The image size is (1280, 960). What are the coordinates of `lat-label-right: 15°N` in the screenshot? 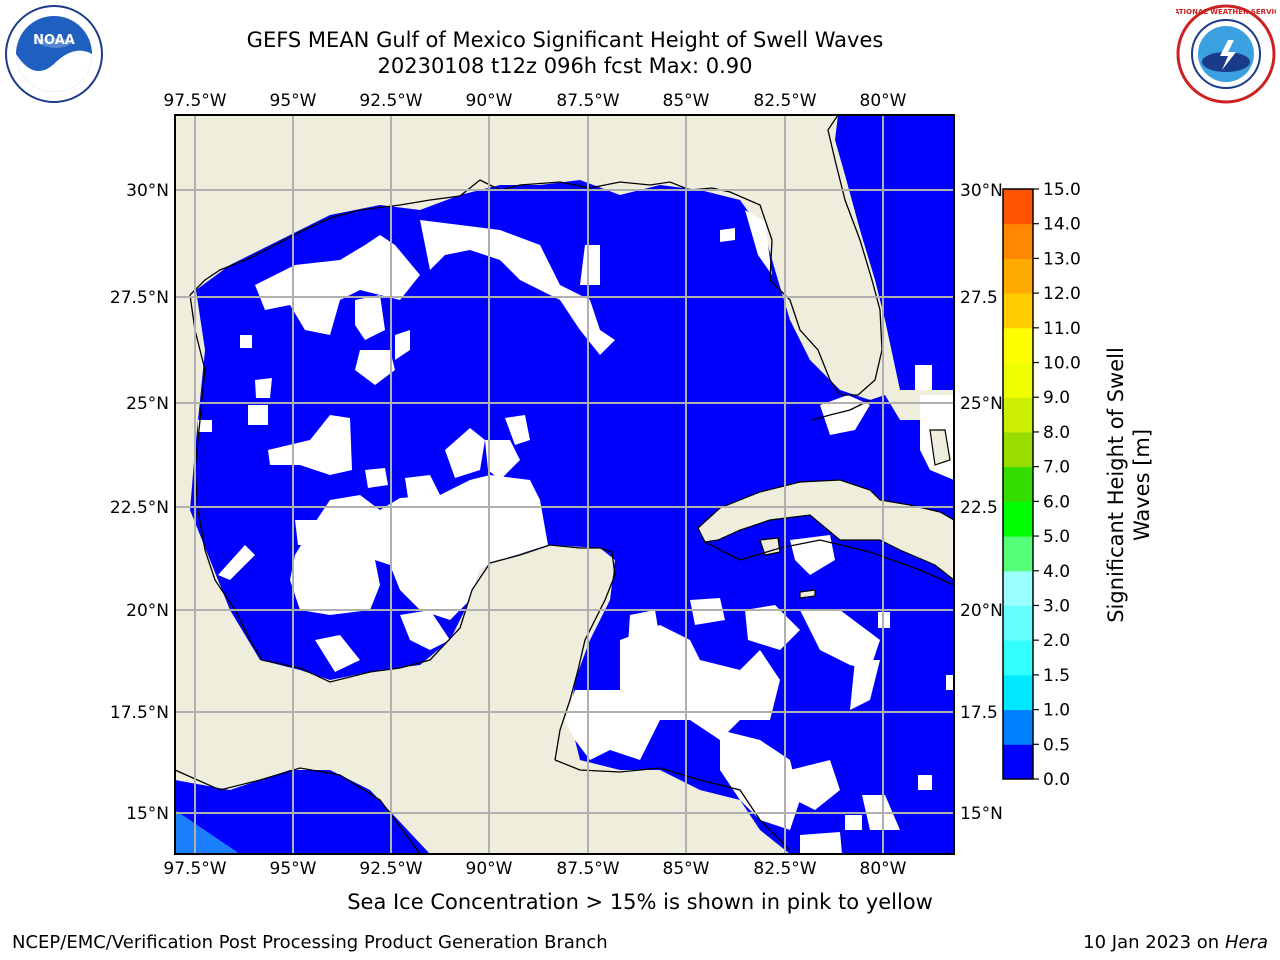 It's located at (981, 814).